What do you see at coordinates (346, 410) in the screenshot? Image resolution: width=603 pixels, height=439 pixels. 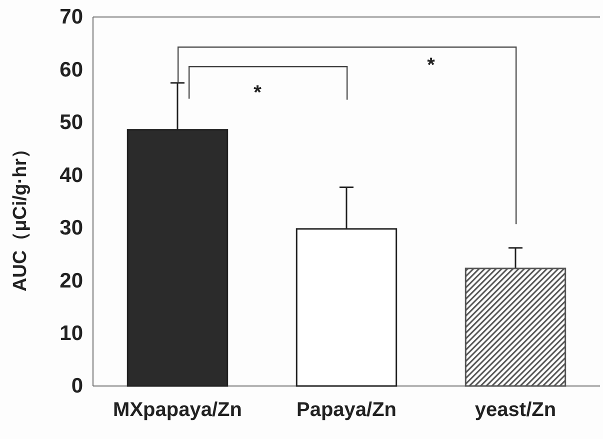 I see `x-tick-label: Papaya/Zn` at bounding box center [346, 410].